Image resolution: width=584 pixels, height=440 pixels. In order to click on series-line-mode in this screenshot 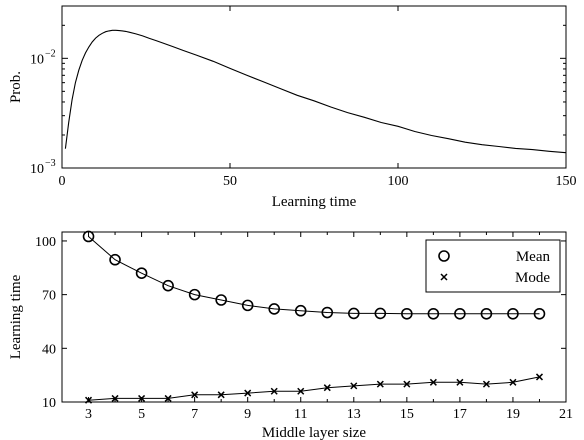, I will do `click(314, 388)`.